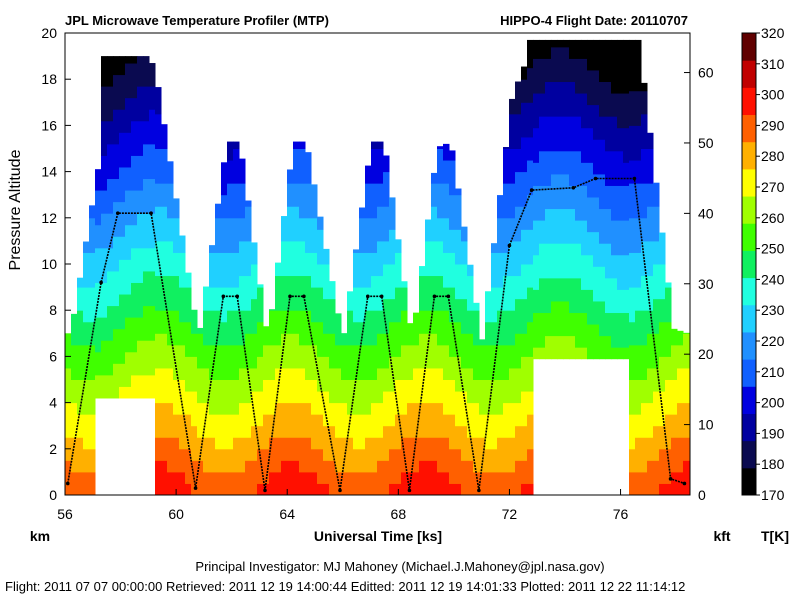  Describe the element at coordinates (706, 213) in the screenshot. I see `y-tick-label-kft: 40` at that location.